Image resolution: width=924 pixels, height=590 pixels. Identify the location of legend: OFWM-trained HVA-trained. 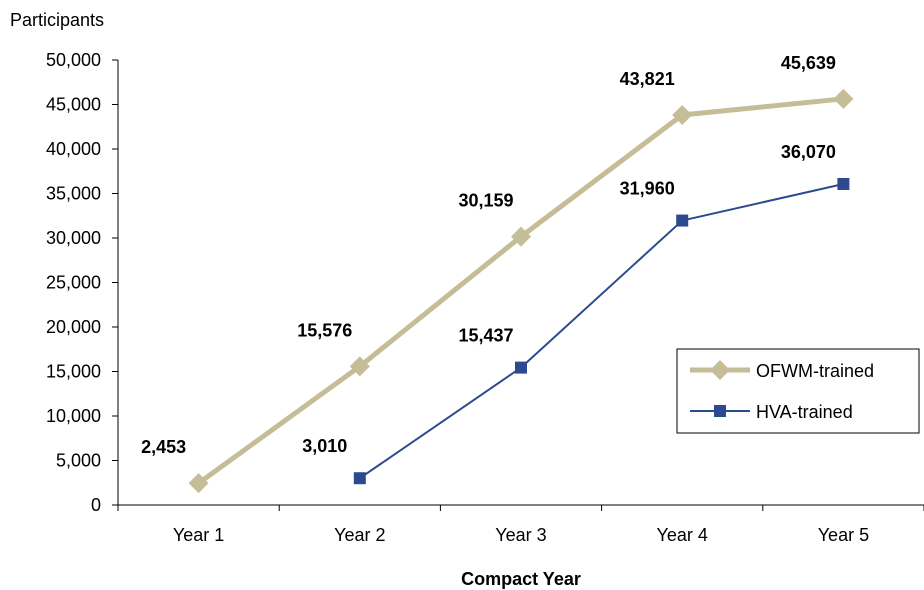
(798, 391).